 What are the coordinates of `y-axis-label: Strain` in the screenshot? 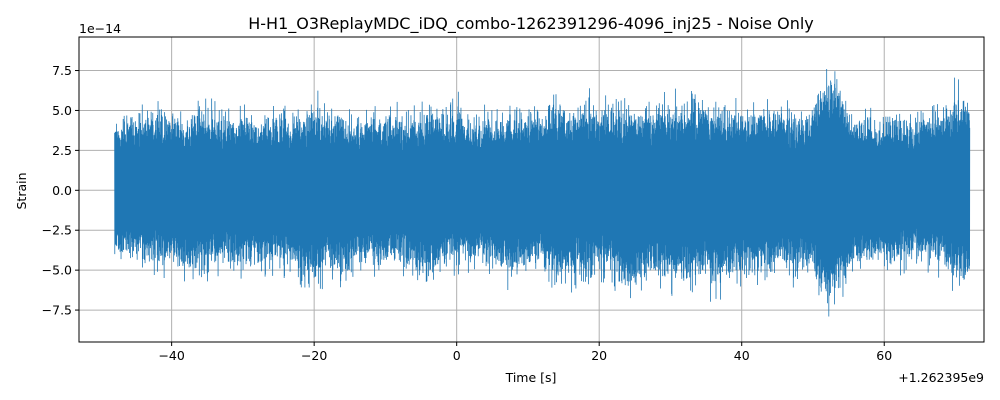 It's located at (21, 190).